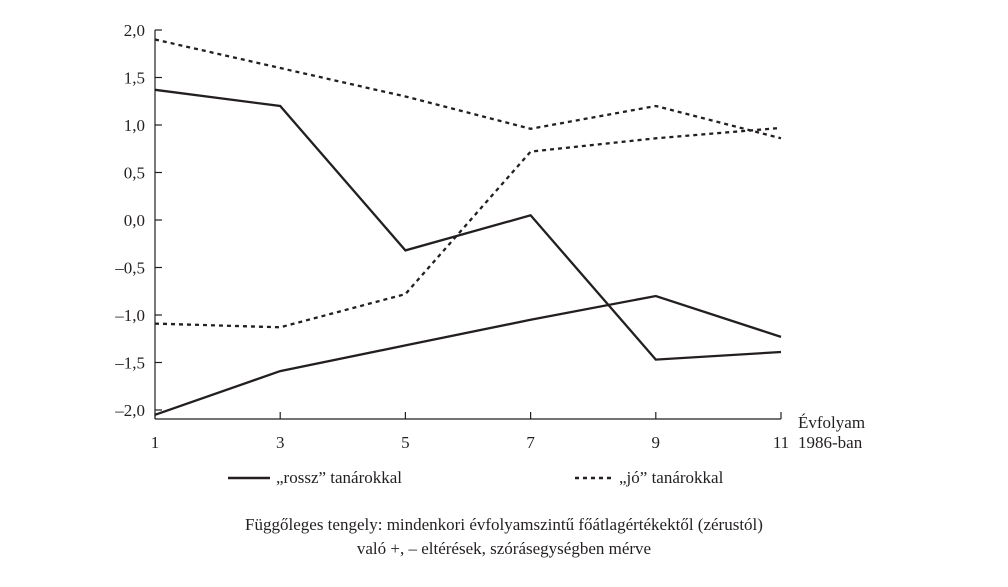  What do you see at coordinates (530, 442) in the screenshot?
I see `x-tick-label: 7` at bounding box center [530, 442].